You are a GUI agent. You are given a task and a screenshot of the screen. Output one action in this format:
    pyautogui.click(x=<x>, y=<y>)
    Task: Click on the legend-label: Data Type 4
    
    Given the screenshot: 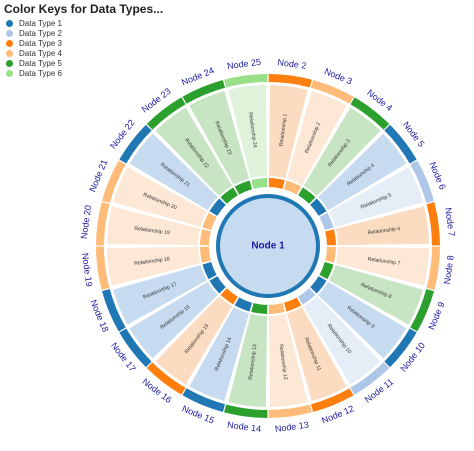 What is the action you would take?
    pyautogui.click(x=40, y=53)
    